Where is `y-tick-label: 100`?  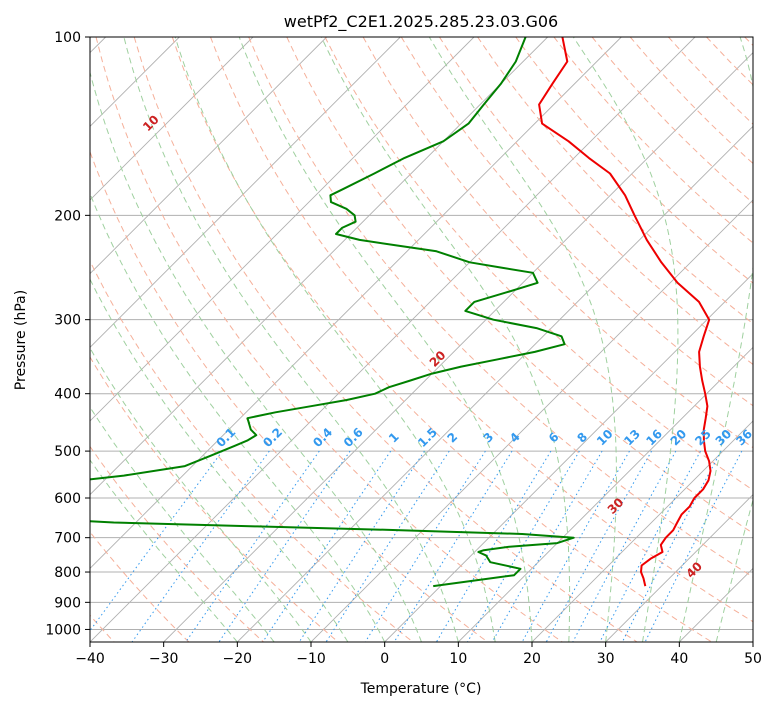
y-tick-label: 100 is located at coordinates (67, 38).